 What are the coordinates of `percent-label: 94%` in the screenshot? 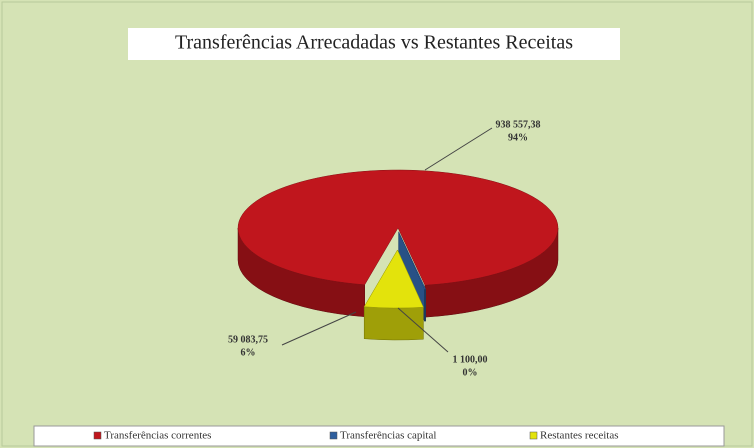 It's located at (518, 137).